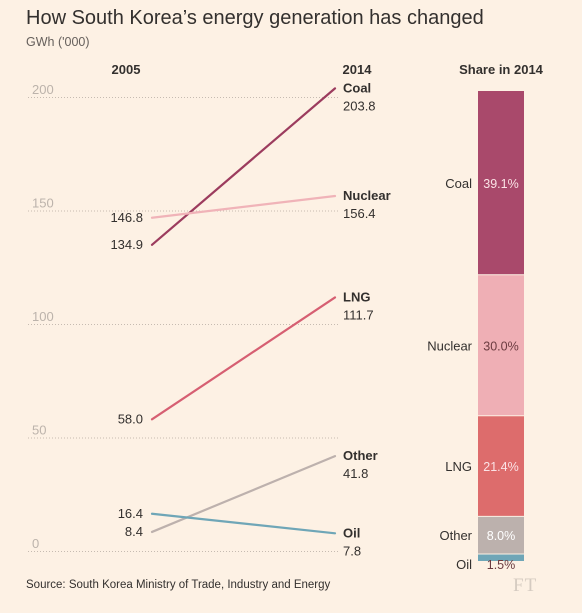 Image resolution: width=582 pixels, height=613 pixels. Describe the element at coordinates (458, 183) in the screenshot. I see `share-category-coal: Coal` at that location.